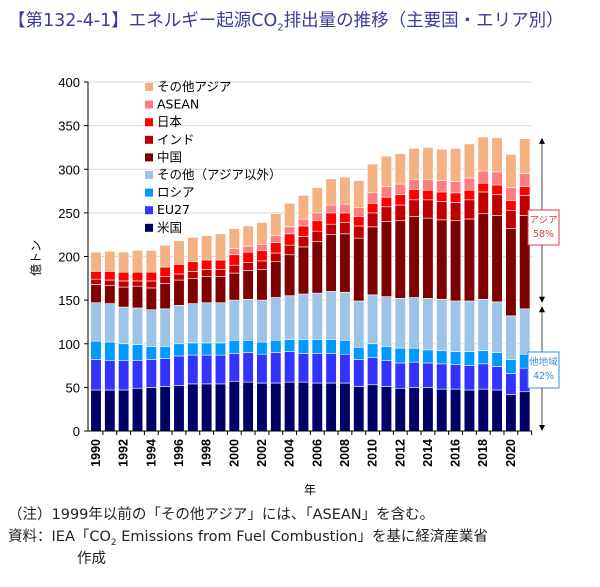 Image resolution: width=600 pixels, height=587 pixels. What do you see at coordinates (73, 387) in the screenshot?
I see `y-tick-label: 50` at bounding box center [73, 387].